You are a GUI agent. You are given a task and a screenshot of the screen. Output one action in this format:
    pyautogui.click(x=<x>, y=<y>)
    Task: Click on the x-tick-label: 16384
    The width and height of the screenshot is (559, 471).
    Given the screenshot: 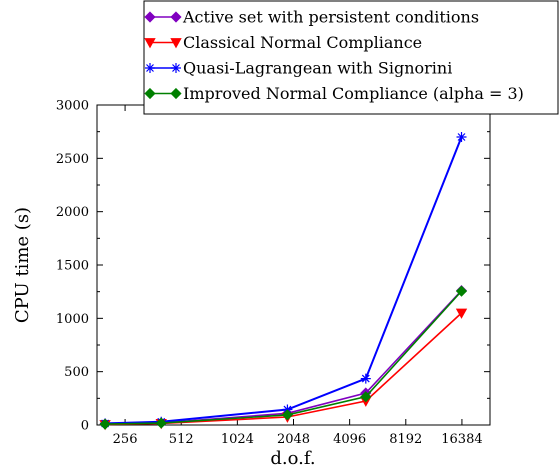 What is the action you would take?
    pyautogui.click(x=461, y=439)
    